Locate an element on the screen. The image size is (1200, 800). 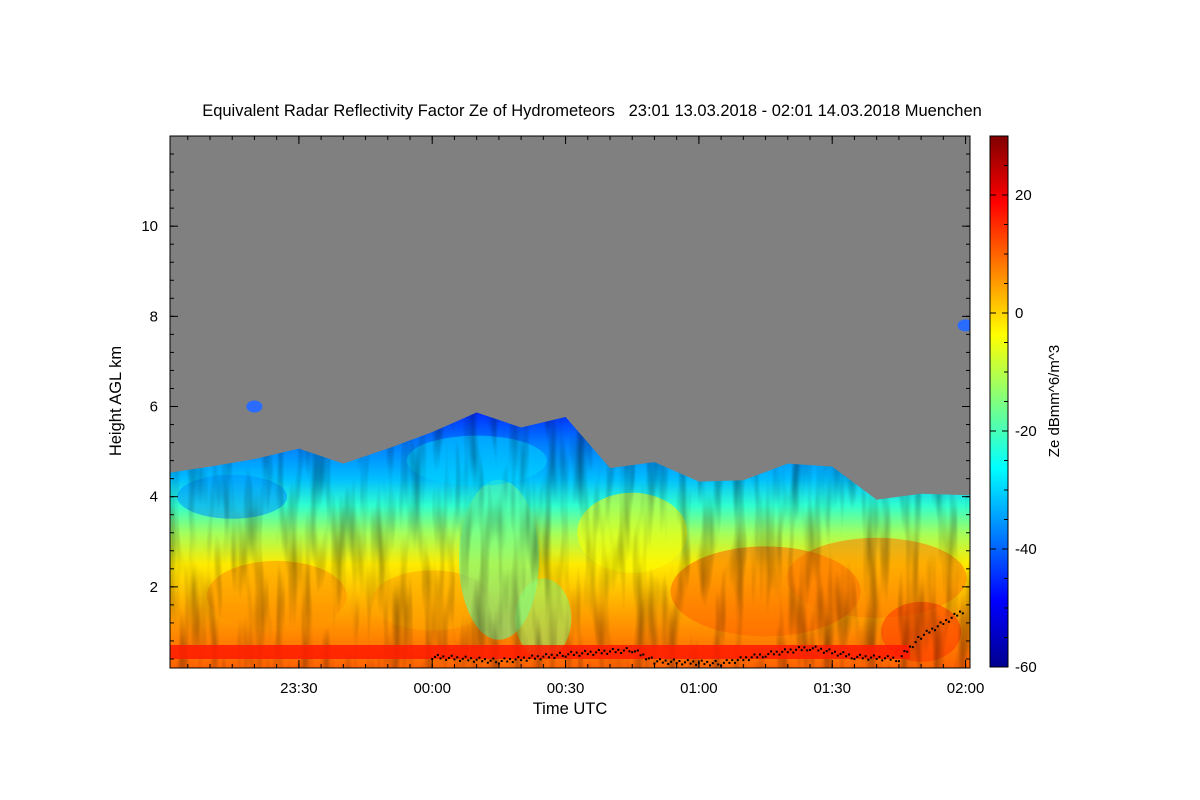
cloud-base-dots is located at coordinates (697, 638).